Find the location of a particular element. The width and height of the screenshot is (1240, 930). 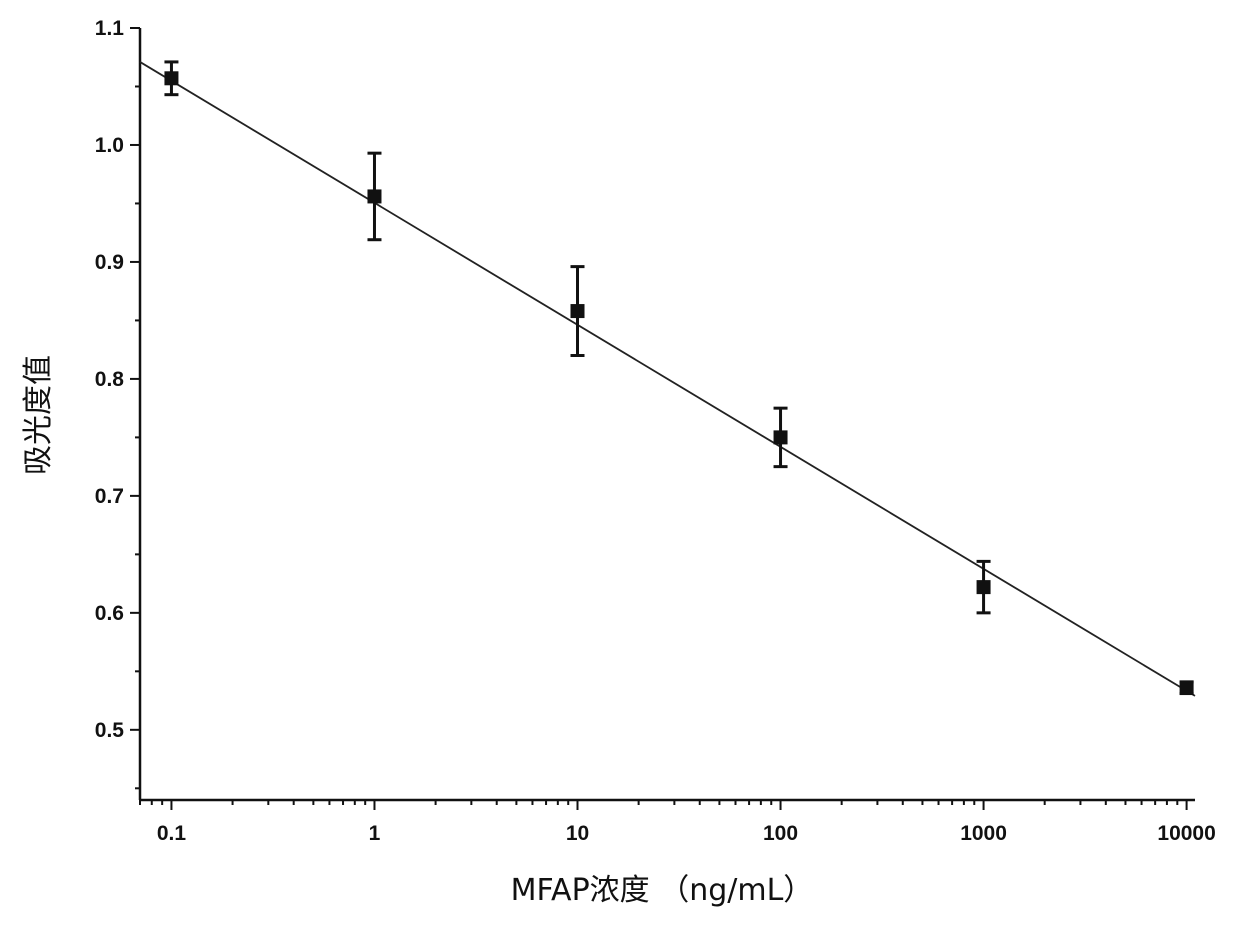

y-tick-label: 0.9 is located at coordinates (109, 262).